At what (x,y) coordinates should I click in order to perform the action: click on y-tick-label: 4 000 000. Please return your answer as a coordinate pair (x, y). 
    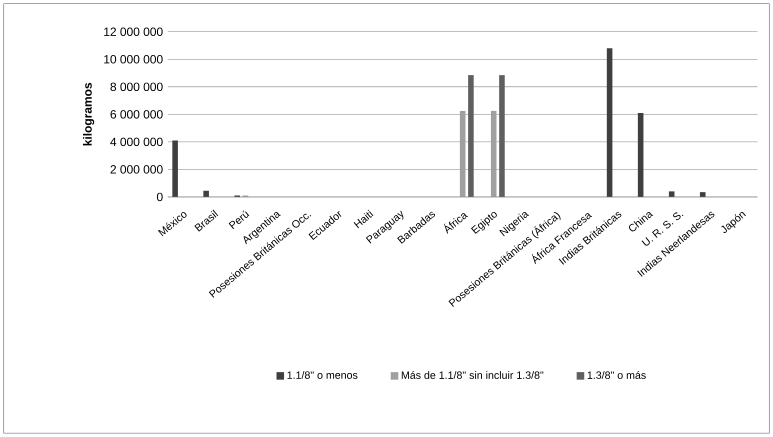
    Looking at the image, I should click on (136, 142).